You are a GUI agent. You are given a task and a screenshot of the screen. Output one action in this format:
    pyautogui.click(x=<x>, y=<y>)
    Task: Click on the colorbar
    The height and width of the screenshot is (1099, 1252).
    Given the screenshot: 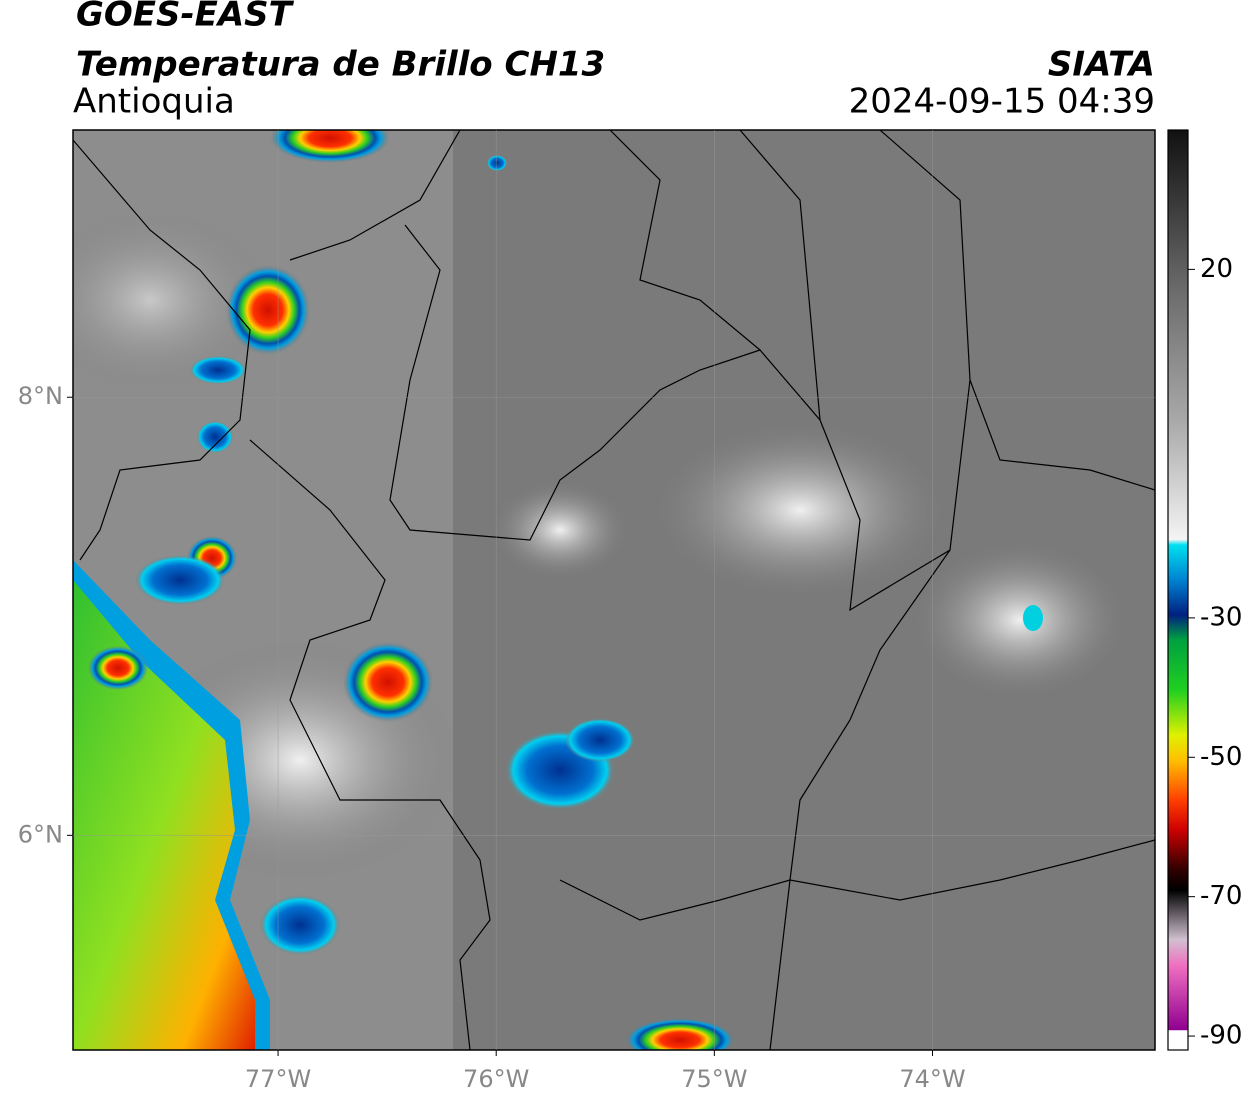 What is the action you would take?
    pyautogui.click(x=1178, y=590)
    